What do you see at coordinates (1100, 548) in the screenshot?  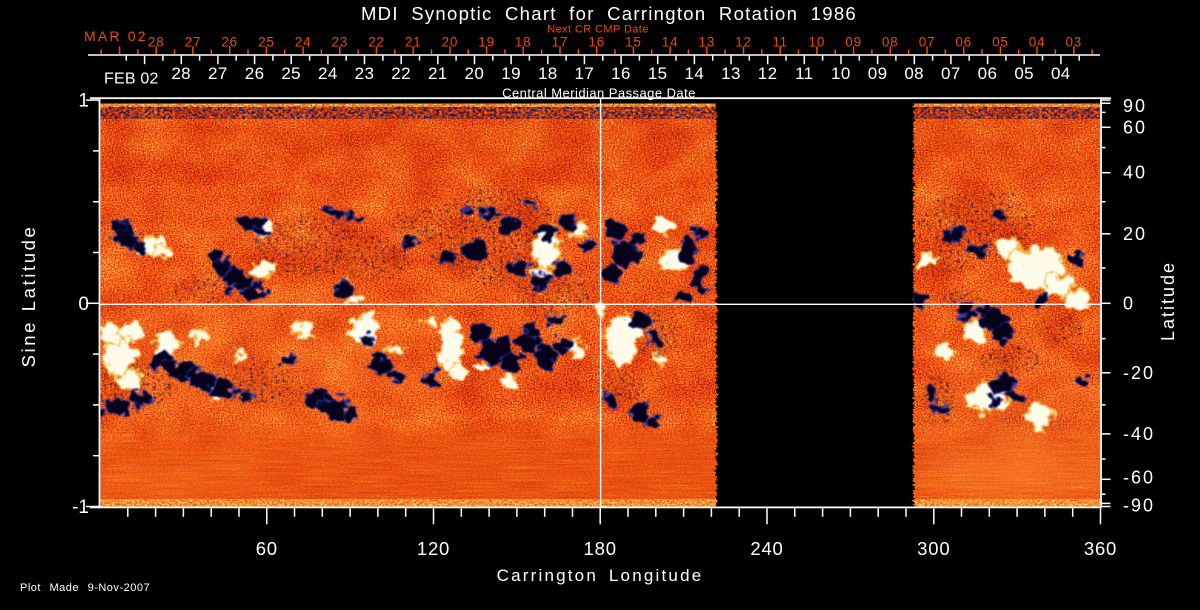 I see `svg-text: 360` at bounding box center [1100, 548].